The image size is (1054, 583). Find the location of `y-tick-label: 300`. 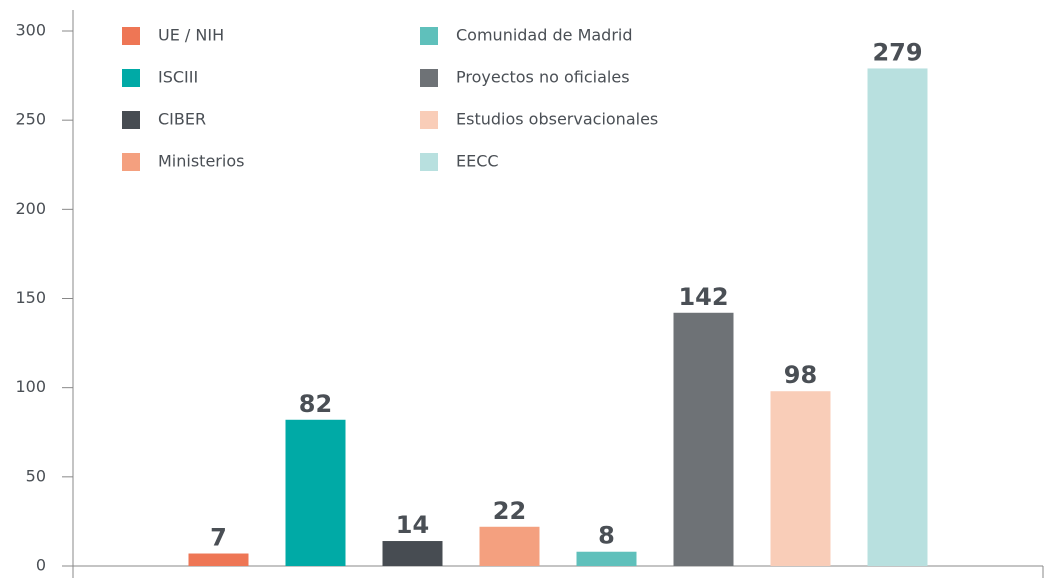

y-tick-label: 300 is located at coordinates (30, 30).